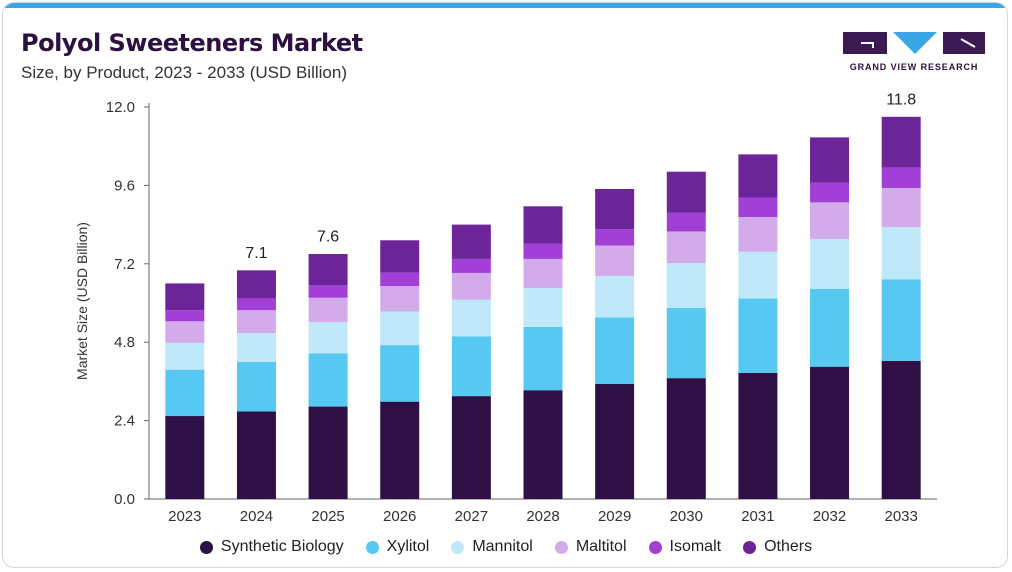 This screenshot has width=1012, height=572. What do you see at coordinates (502, 546) in the screenshot?
I see `legend-label: Mannitol` at bounding box center [502, 546].